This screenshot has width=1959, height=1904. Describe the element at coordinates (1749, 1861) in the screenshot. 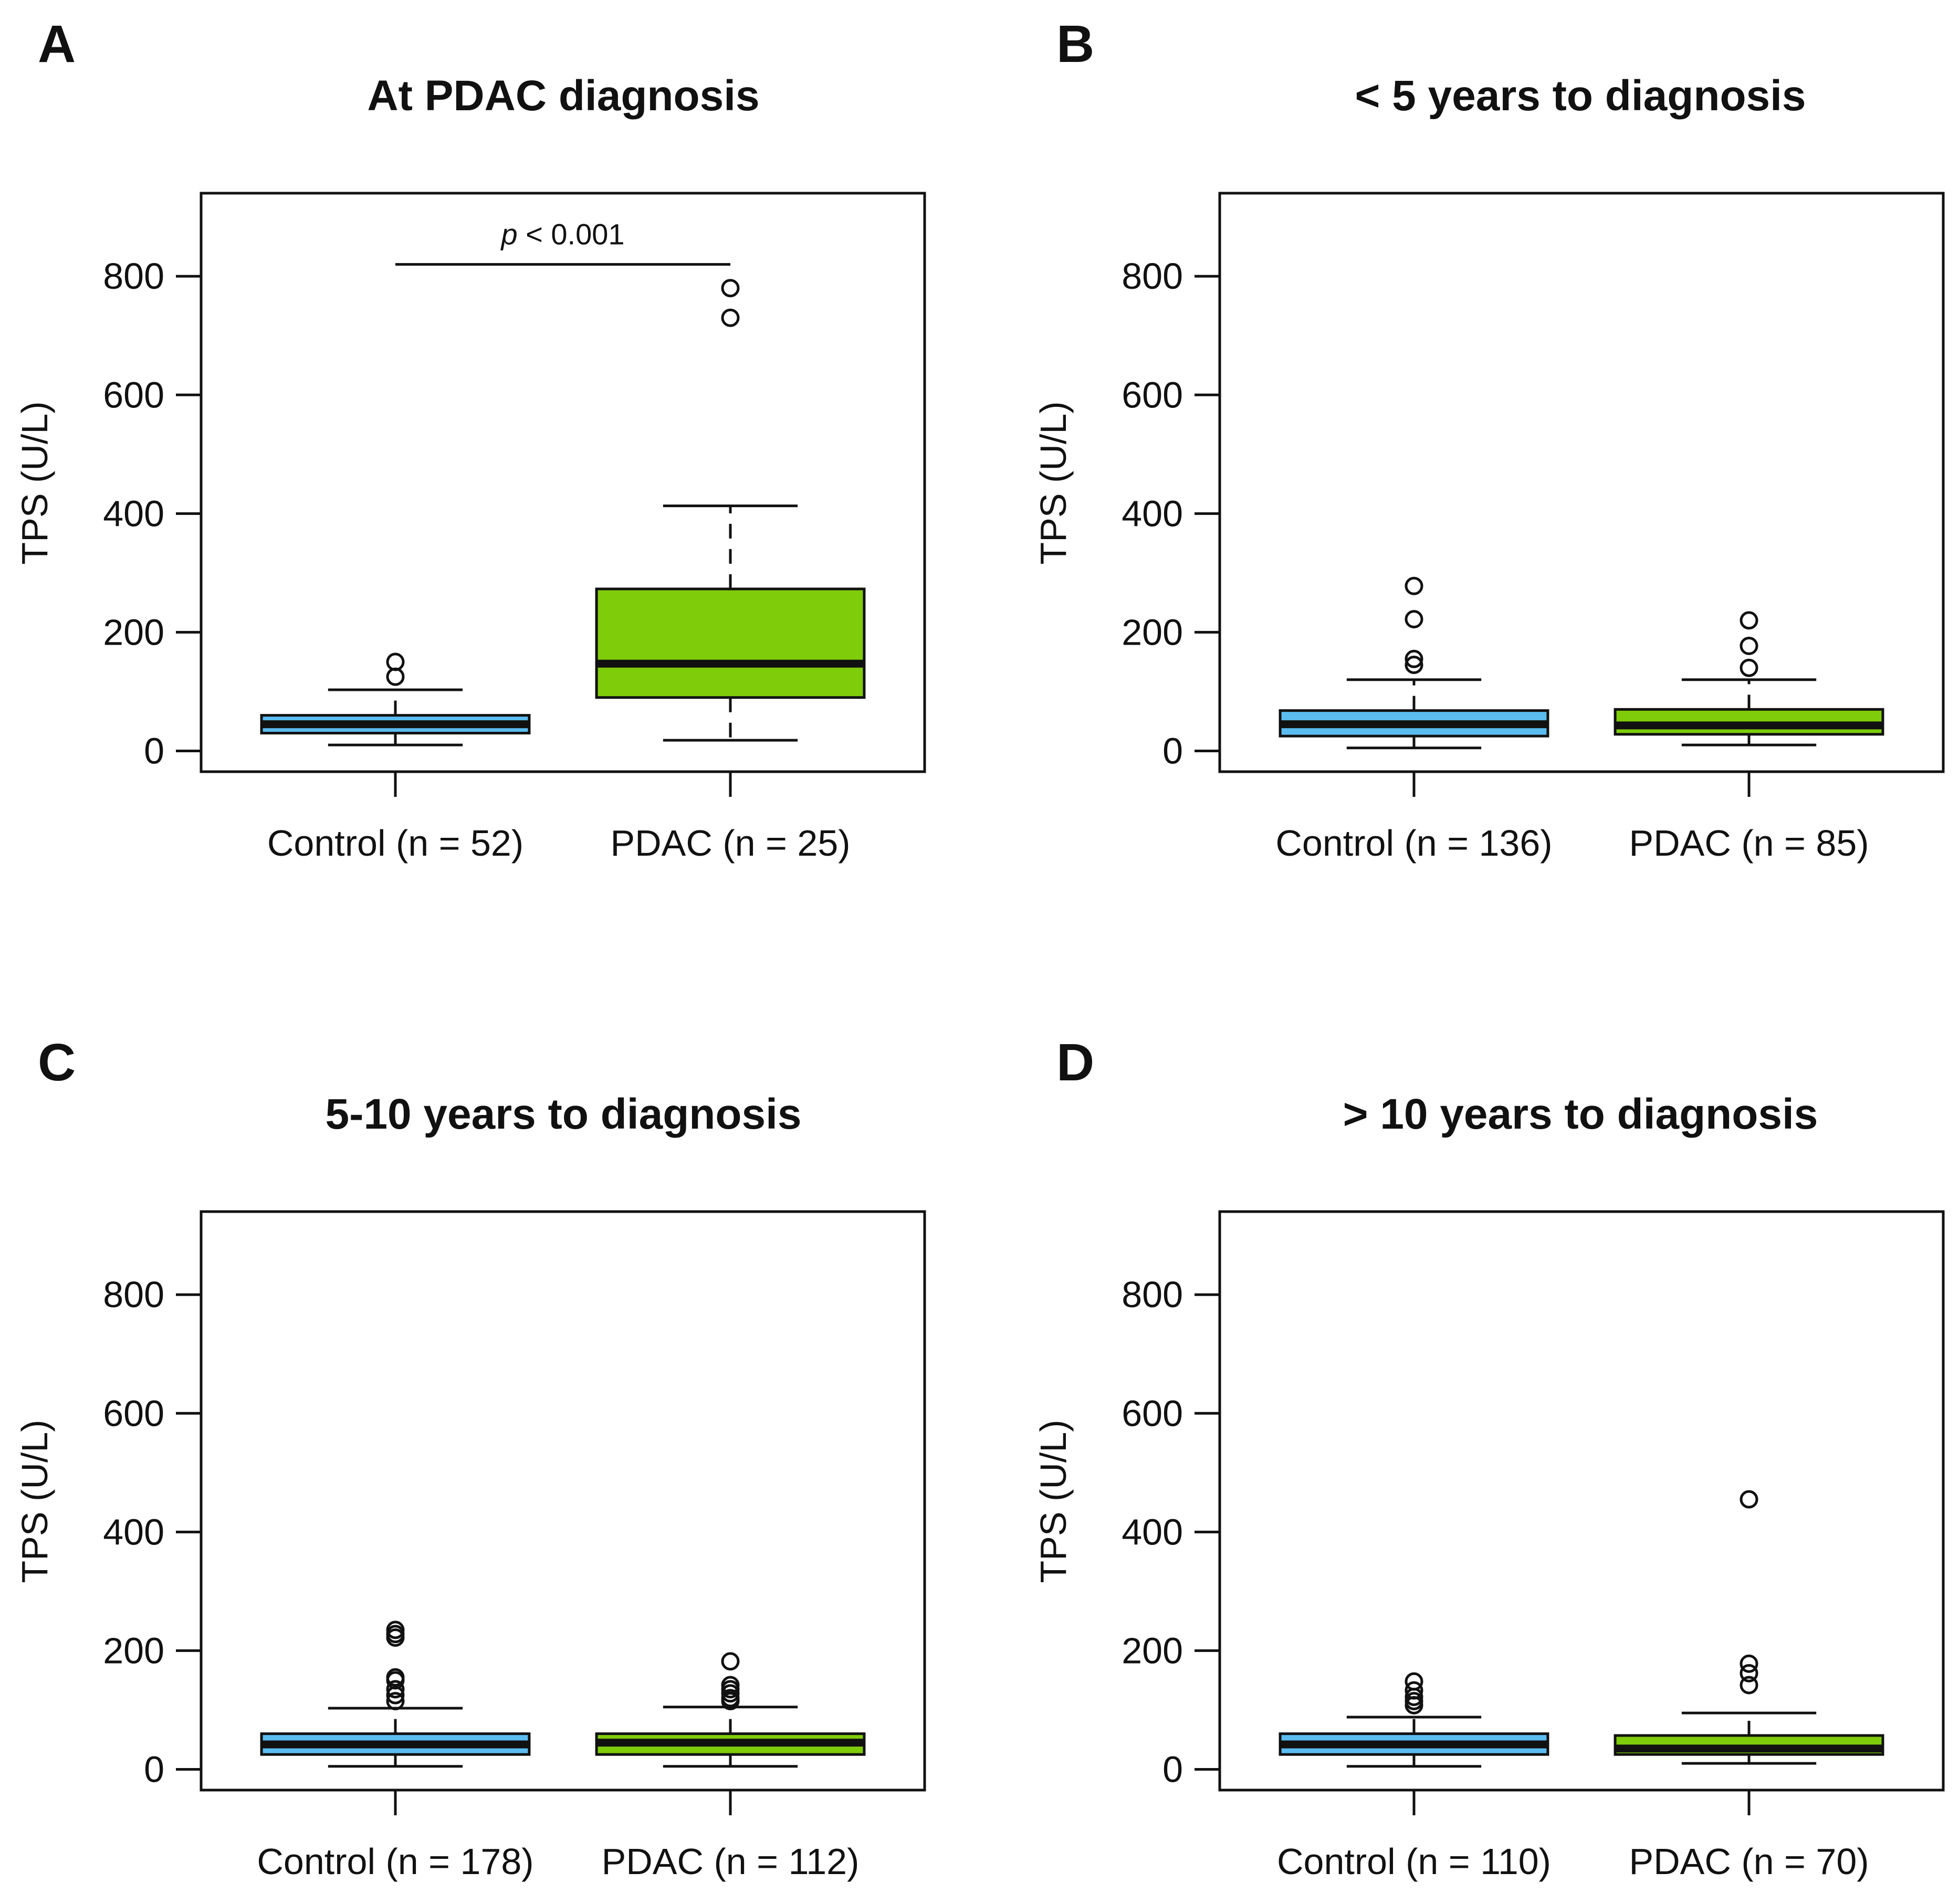

I see `category-label: PDAC (n = 70)` at that location.